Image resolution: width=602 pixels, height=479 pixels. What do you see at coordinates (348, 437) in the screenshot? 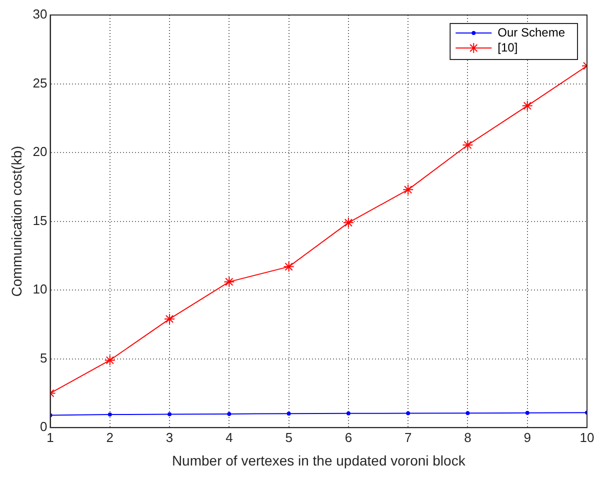
I see `x-tick-label: 6` at bounding box center [348, 437].